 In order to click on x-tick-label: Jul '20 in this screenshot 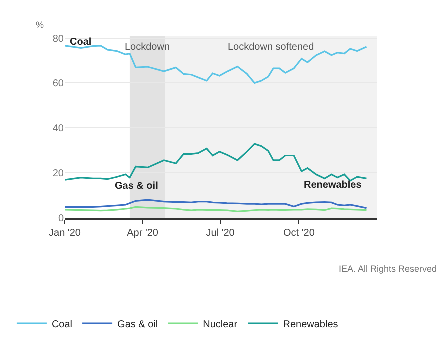, I will do `click(221, 233)`.